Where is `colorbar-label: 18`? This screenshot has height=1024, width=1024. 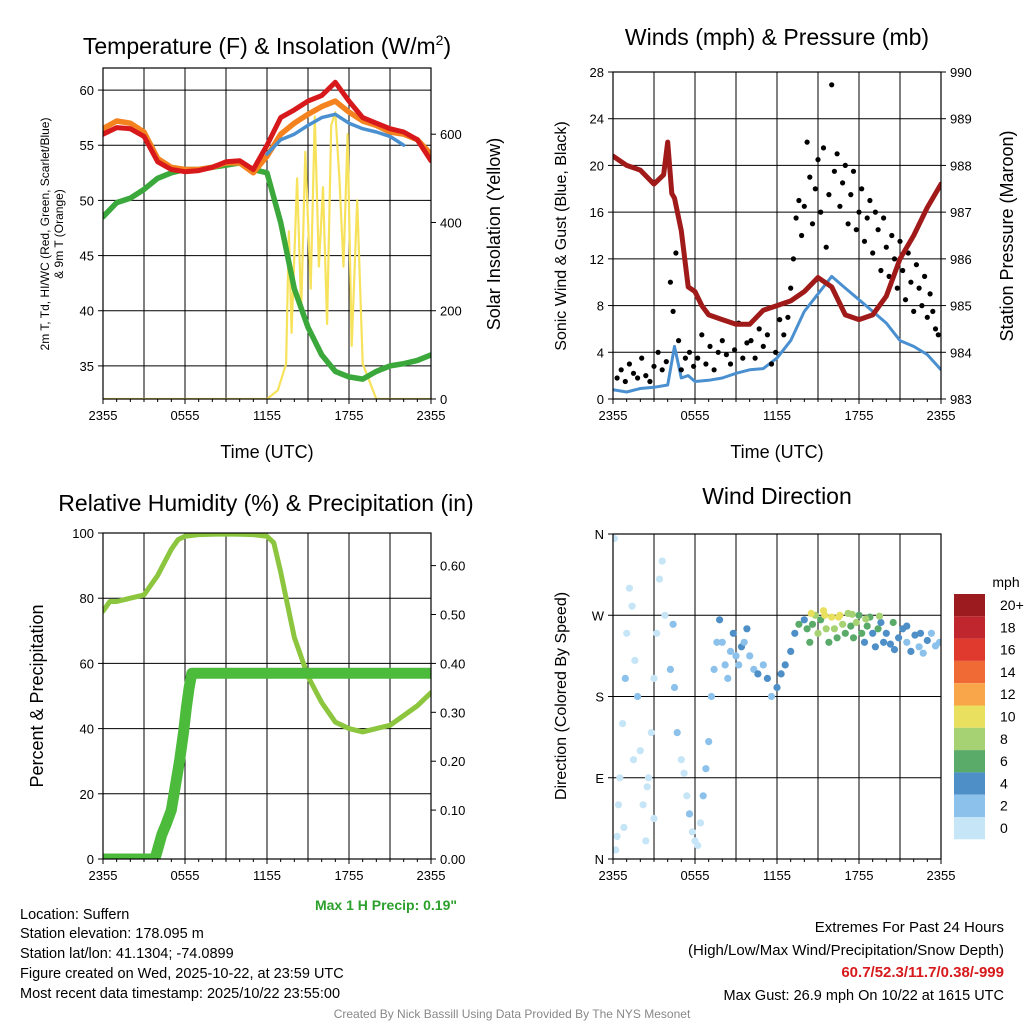 colorbar-label: 18 is located at coordinates (1008, 627).